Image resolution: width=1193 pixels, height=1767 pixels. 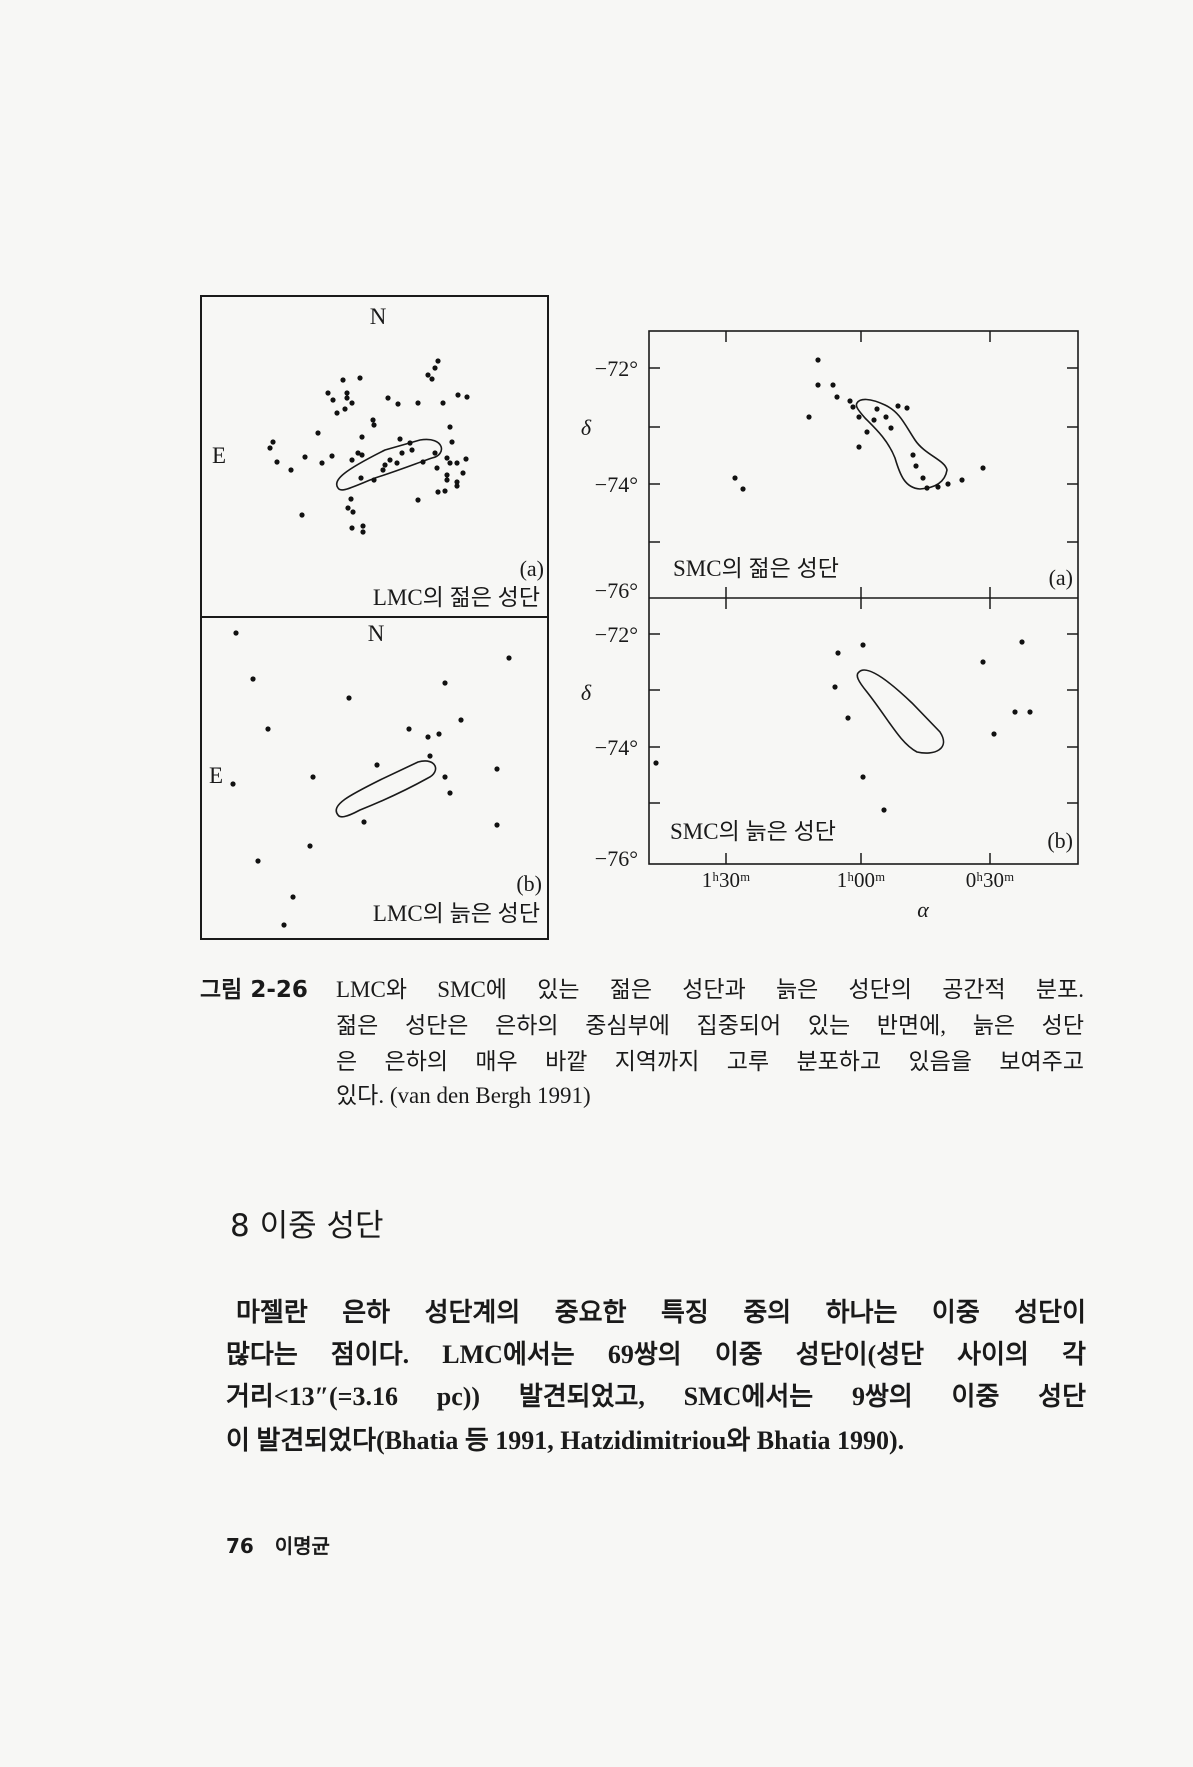 I want to click on author-name: 이명균, so click(x=302, y=1546).